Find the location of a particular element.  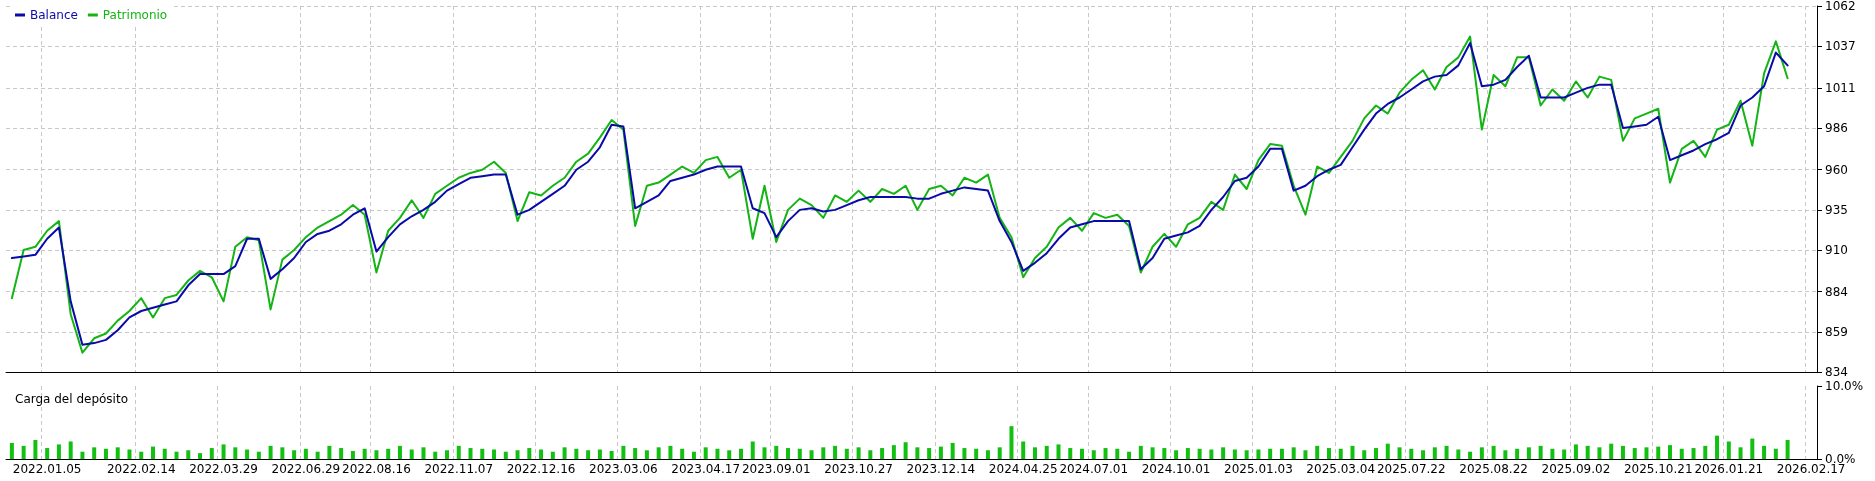

x-tick-label: 2022.06.29 is located at coordinates (306, 469).